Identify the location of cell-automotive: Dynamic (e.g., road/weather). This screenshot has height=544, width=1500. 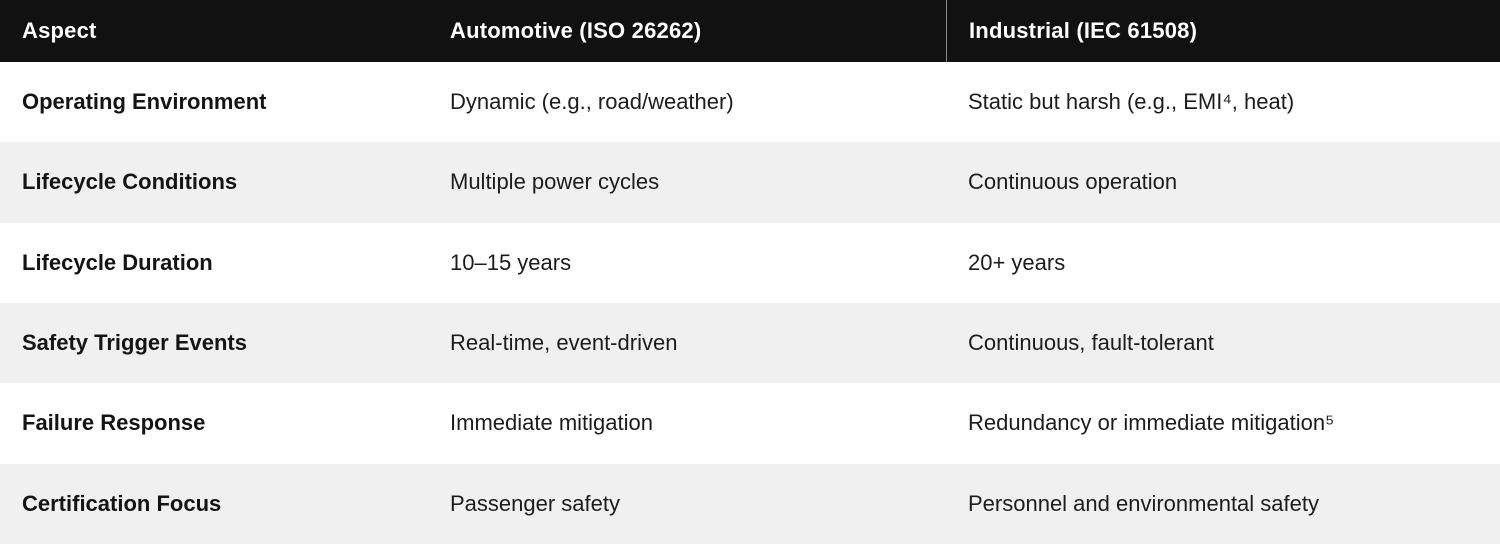
(592, 101).